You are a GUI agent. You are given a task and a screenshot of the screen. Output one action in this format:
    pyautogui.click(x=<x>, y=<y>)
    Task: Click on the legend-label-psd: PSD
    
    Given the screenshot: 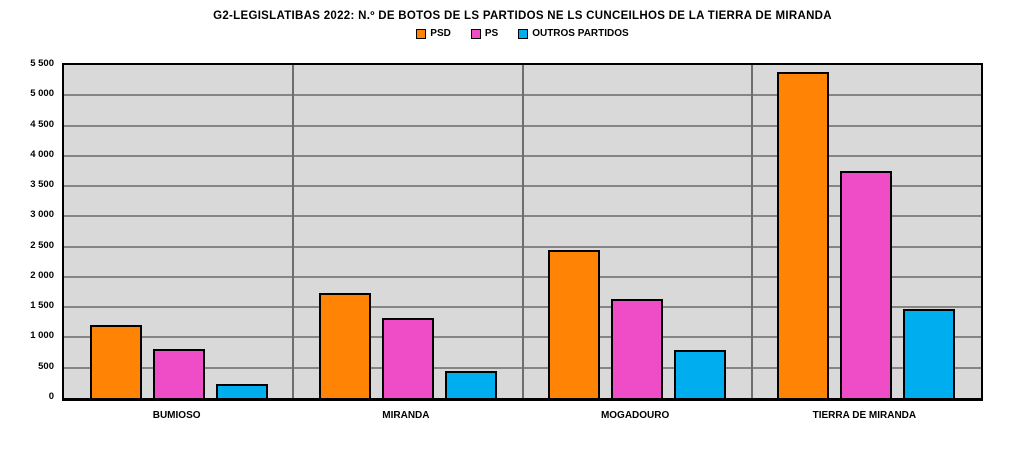 What is the action you would take?
    pyautogui.click(x=440, y=33)
    